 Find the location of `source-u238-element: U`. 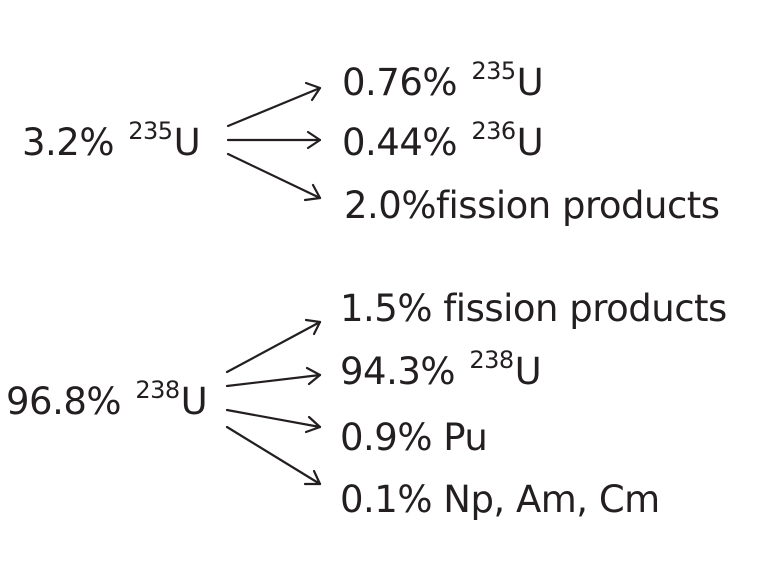

source-u238-element: U is located at coordinates (194, 401).